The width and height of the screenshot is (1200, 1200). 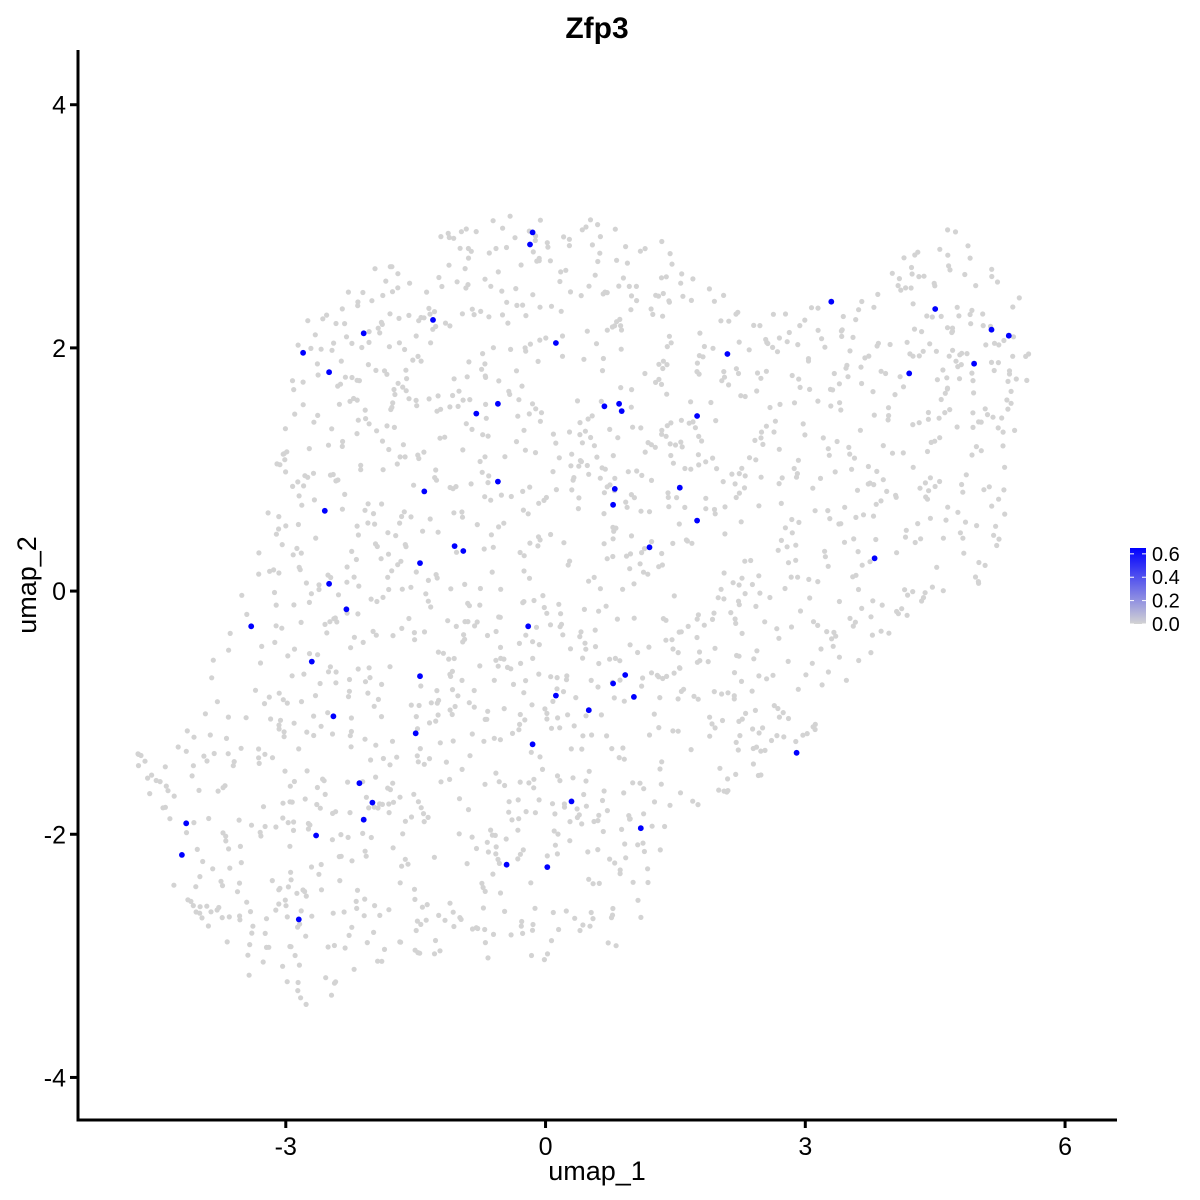 What do you see at coordinates (1155, 590) in the screenshot?
I see `color-legend: 0.00.20.40.6` at bounding box center [1155, 590].